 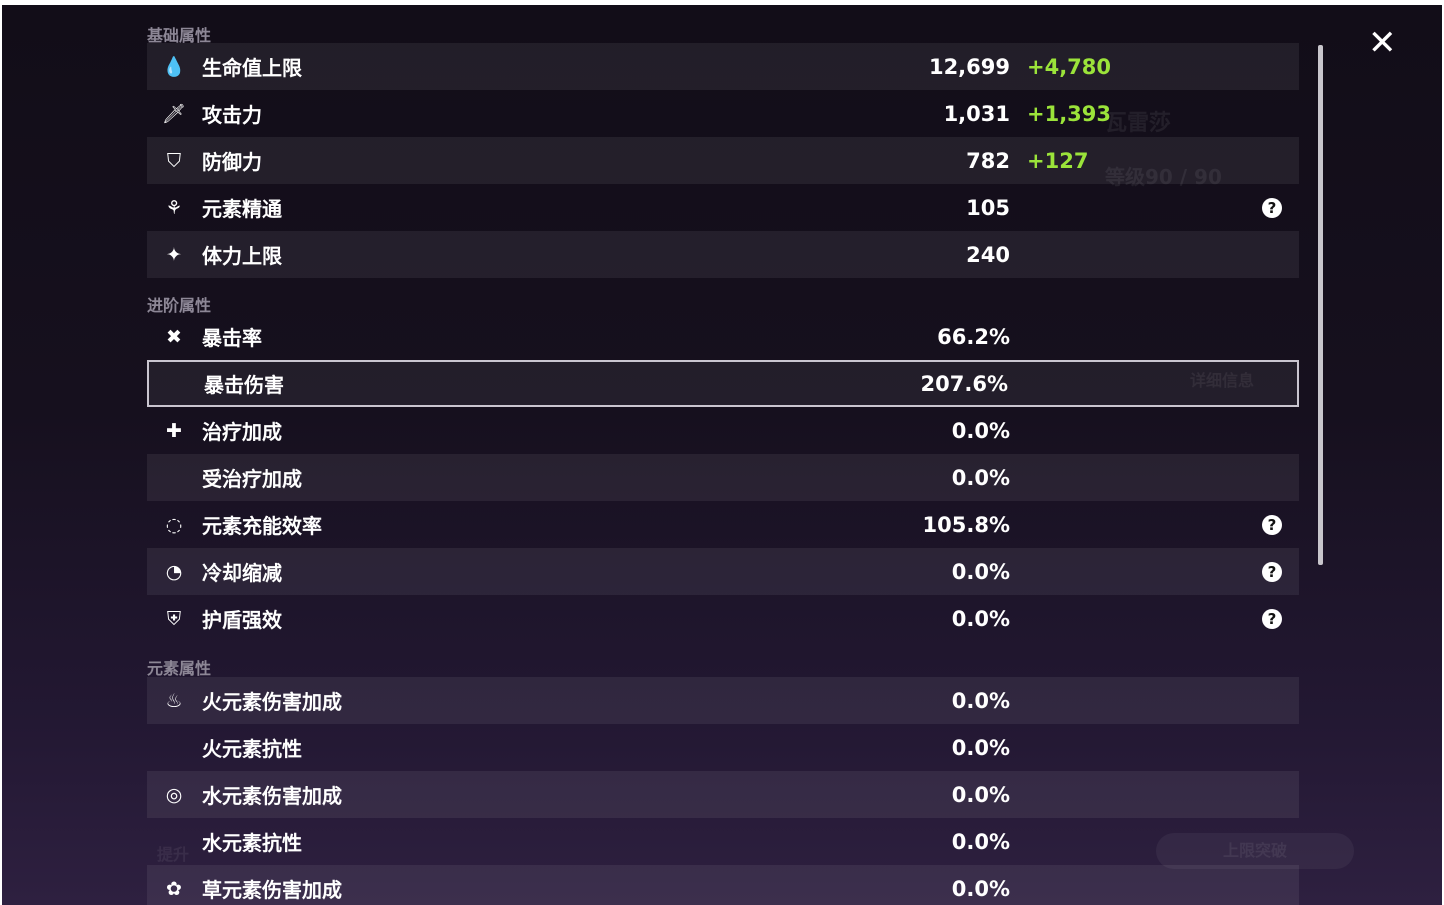 What do you see at coordinates (723, 430) in the screenshot?
I see `stat-row: ✚ 治疗加成 0.0%` at bounding box center [723, 430].